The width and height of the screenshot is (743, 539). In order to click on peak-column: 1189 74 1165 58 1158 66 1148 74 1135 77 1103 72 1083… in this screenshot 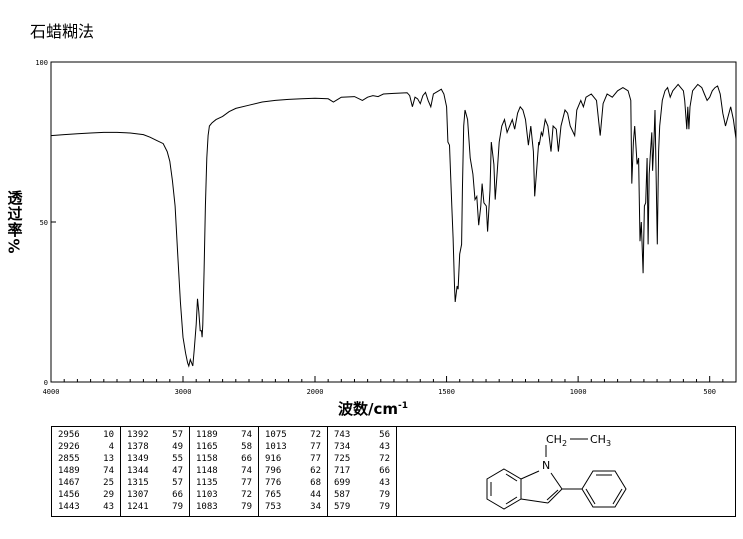, I will do `click(224, 471)`.